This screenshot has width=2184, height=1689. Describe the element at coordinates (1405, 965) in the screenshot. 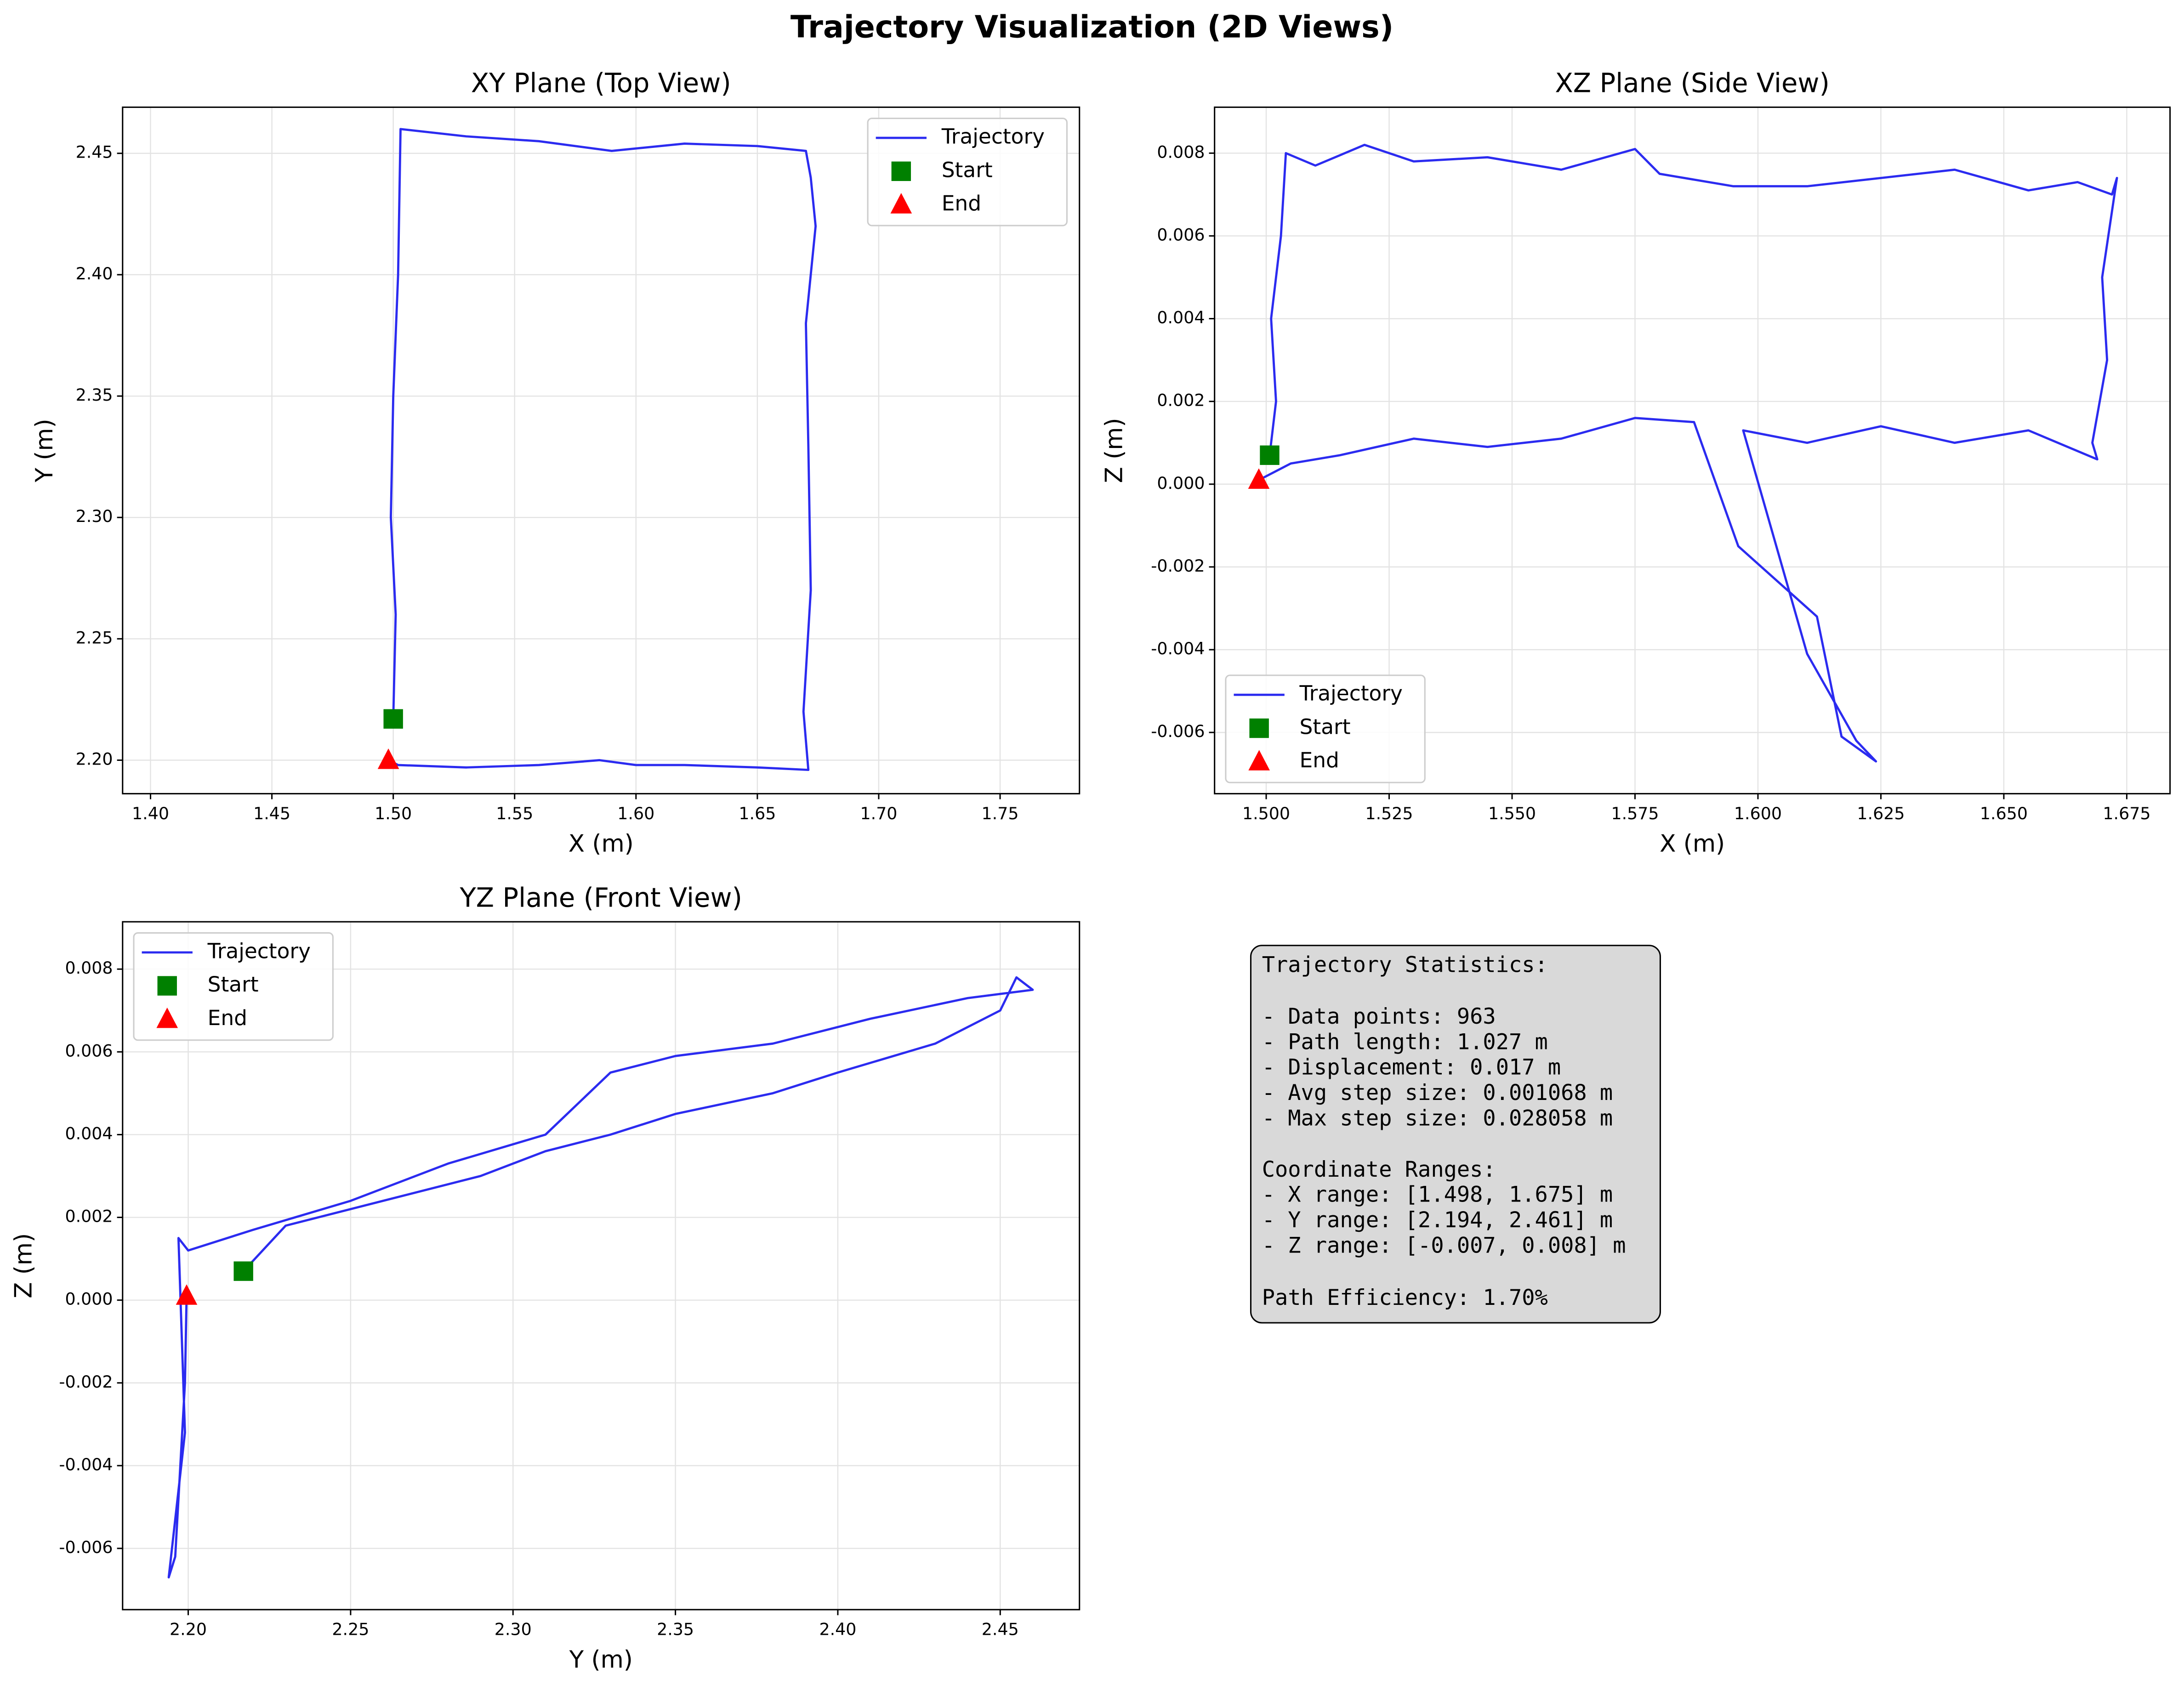

I see `stats-title: Trajectory Statistics:` at that location.